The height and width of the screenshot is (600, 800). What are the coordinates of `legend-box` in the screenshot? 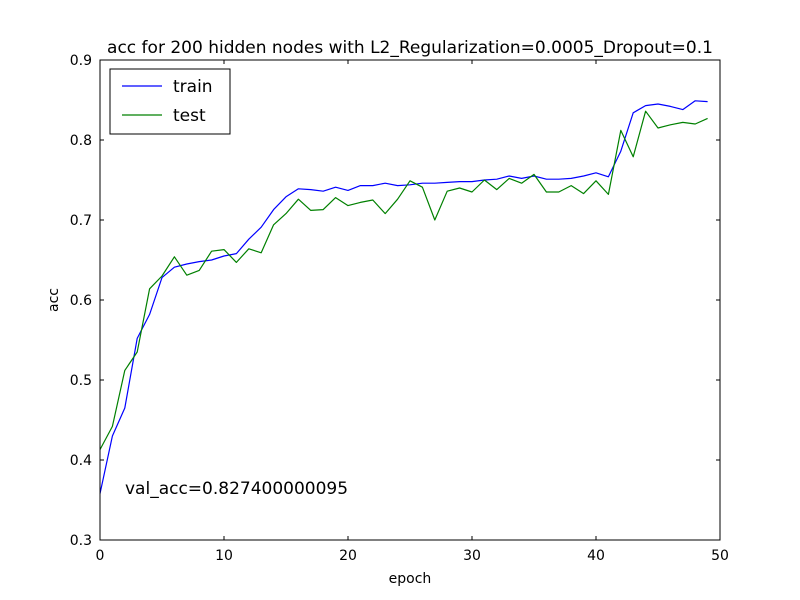 It's located at (170, 101).